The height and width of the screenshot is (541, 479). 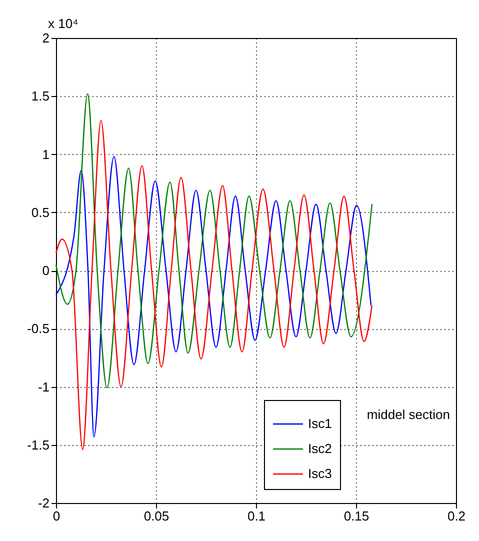 What do you see at coordinates (157, 516) in the screenshot?
I see `x-tick-label: 0.05` at bounding box center [157, 516].